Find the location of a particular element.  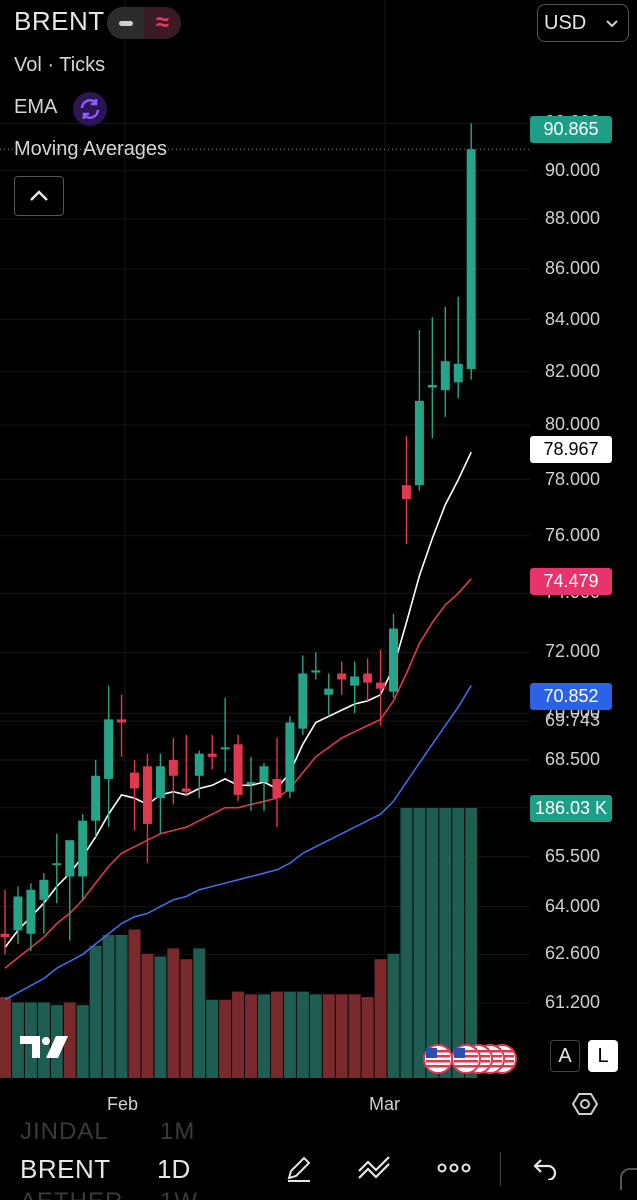

collapse-indicators-button is located at coordinates (39, 196).